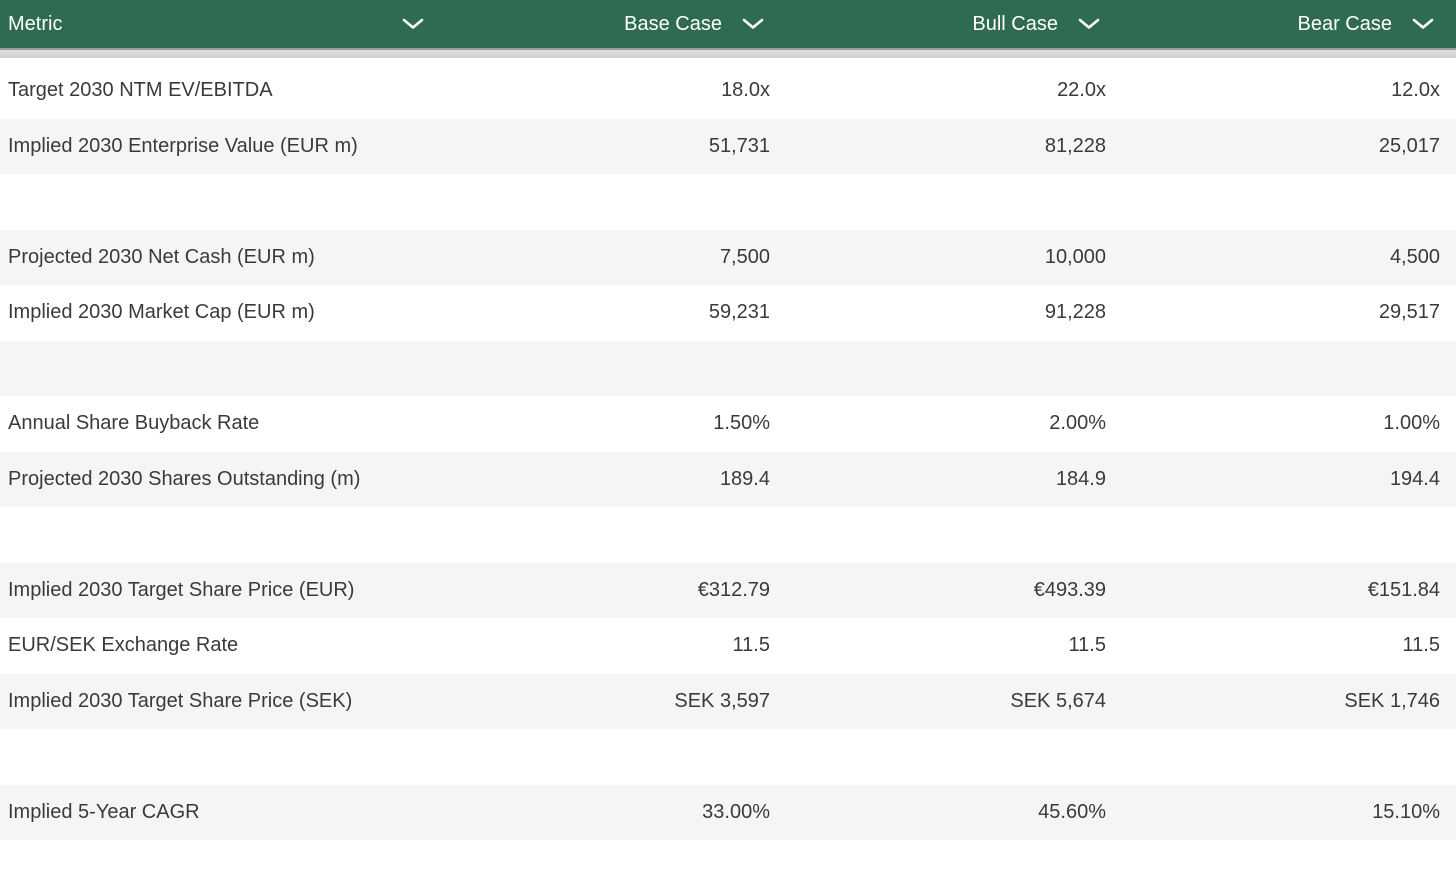 The width and height of the screenshot is (1456, 883). I want to click on header-bear-case-label: Bear Case, so click(1345, 23).